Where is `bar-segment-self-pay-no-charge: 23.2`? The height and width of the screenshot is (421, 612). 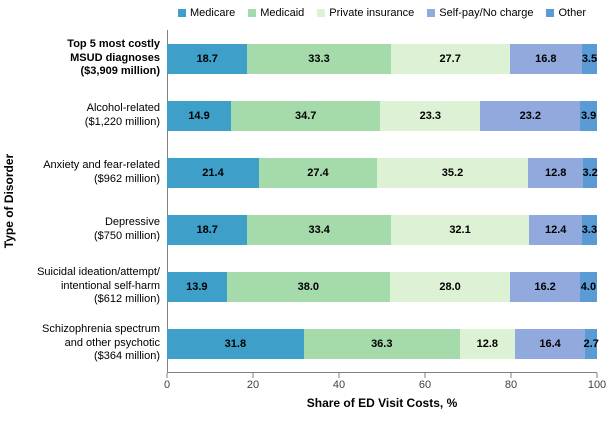 bar-segment-self-pay-no-charge: 23.2 is located at coordinates (530, 115).